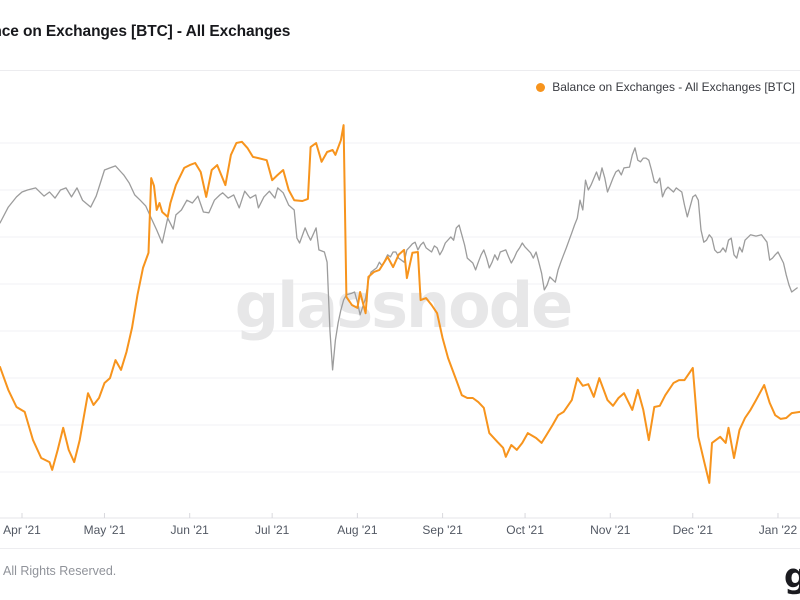  Describe the element at coordinates (272, 530) in the screenshot. I see `x-tick-label: Jul '21` at that location.